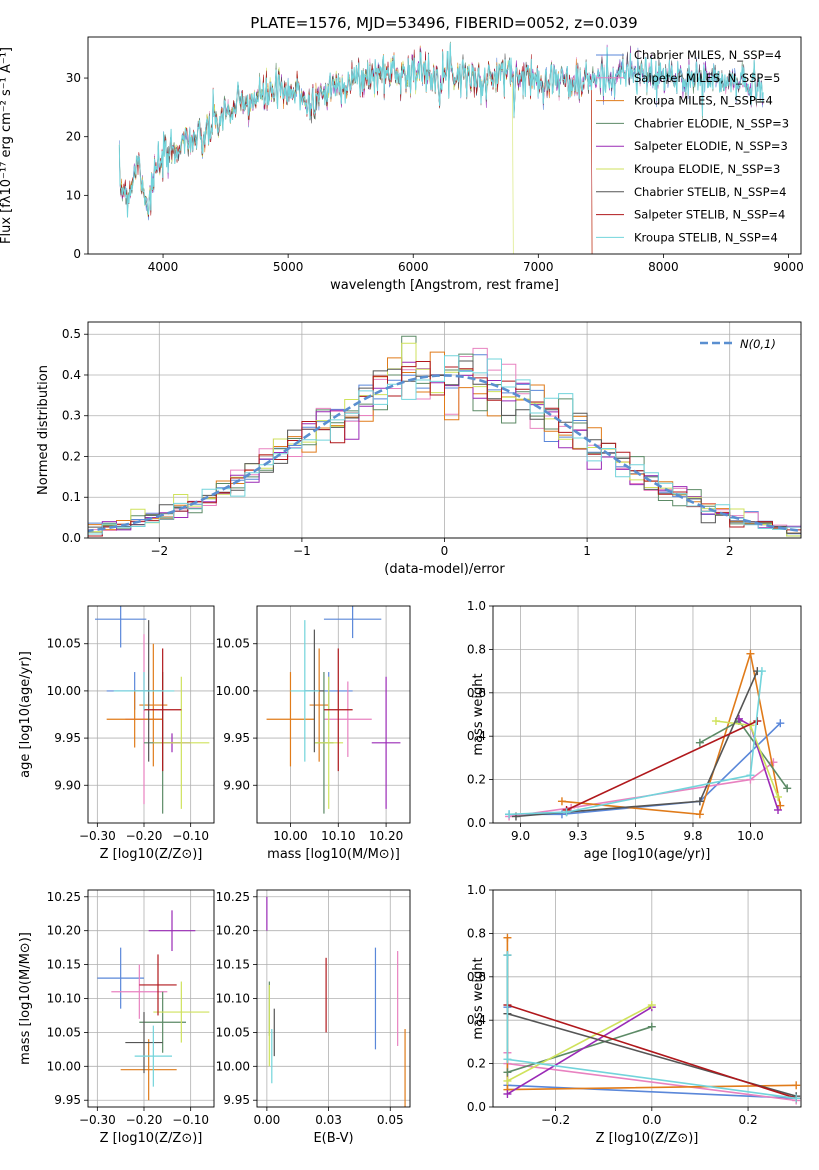 This screenshot has height=1170, width=819. Describe the element at coordinates (555, 1120) in the screenshot. I see `weight_vs_Z-xtick-label-0: −0.2` at that location.